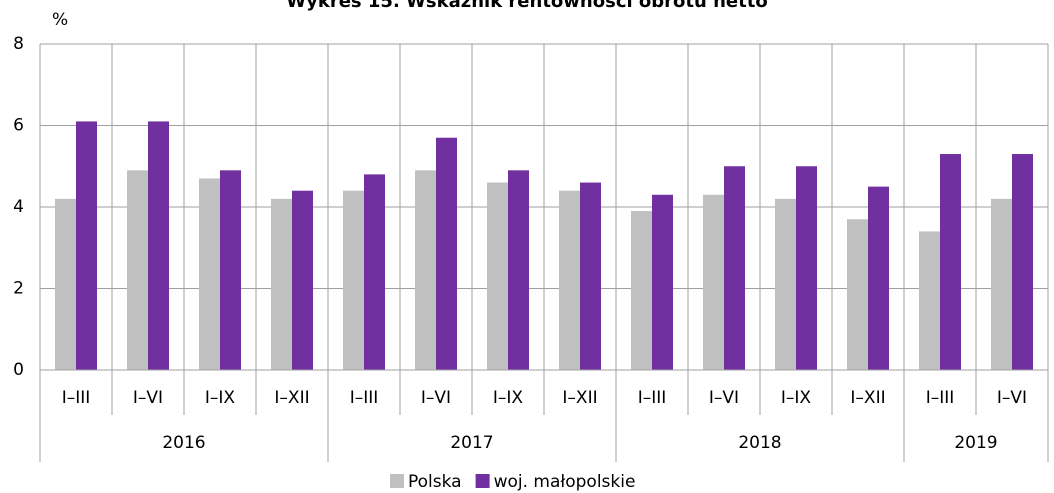 The height and width of the screenshot is (493, 1054). Describe the element at coordinates (471, 443) in the screenshot. I see `group-label: 2017` at that location.